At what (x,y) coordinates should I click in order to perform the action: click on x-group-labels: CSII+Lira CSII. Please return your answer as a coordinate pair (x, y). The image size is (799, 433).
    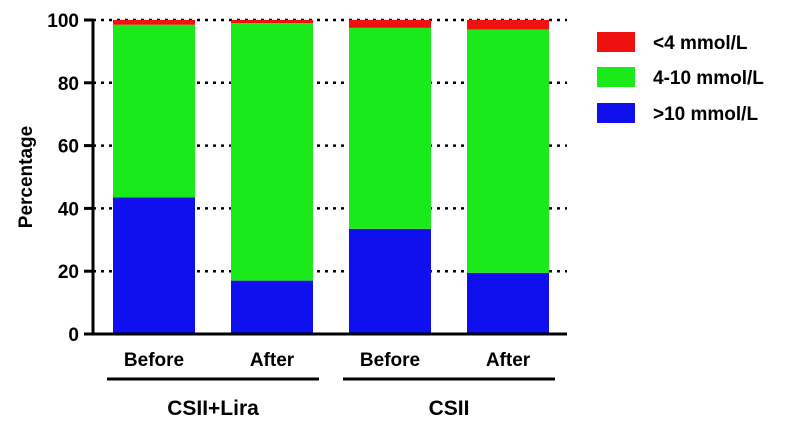
    Looking at the image, I should click on (331, 398).